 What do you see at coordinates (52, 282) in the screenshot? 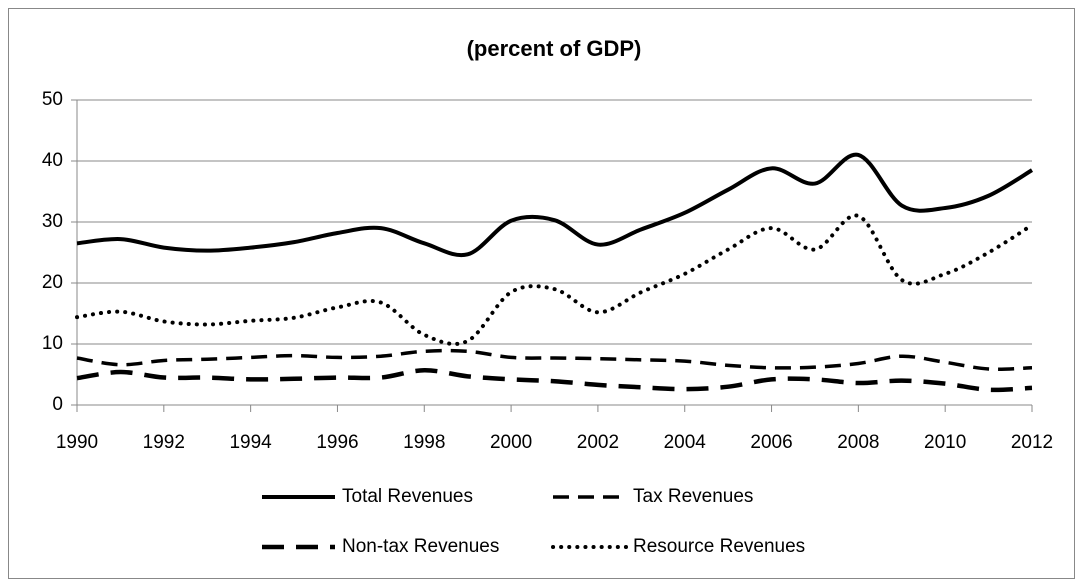
I see `y-tick-label: 20` at bounding box center [52, 282].